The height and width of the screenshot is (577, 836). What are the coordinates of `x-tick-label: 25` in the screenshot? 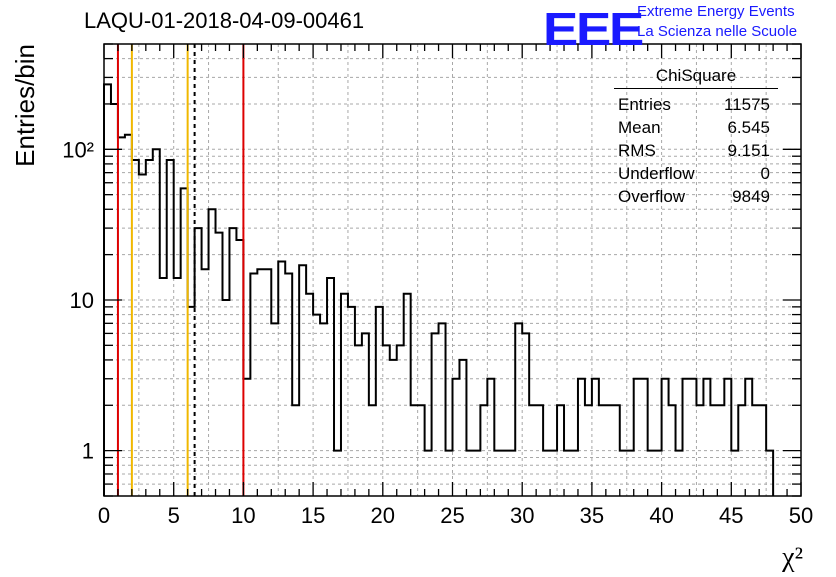 It's located at (452, 515).